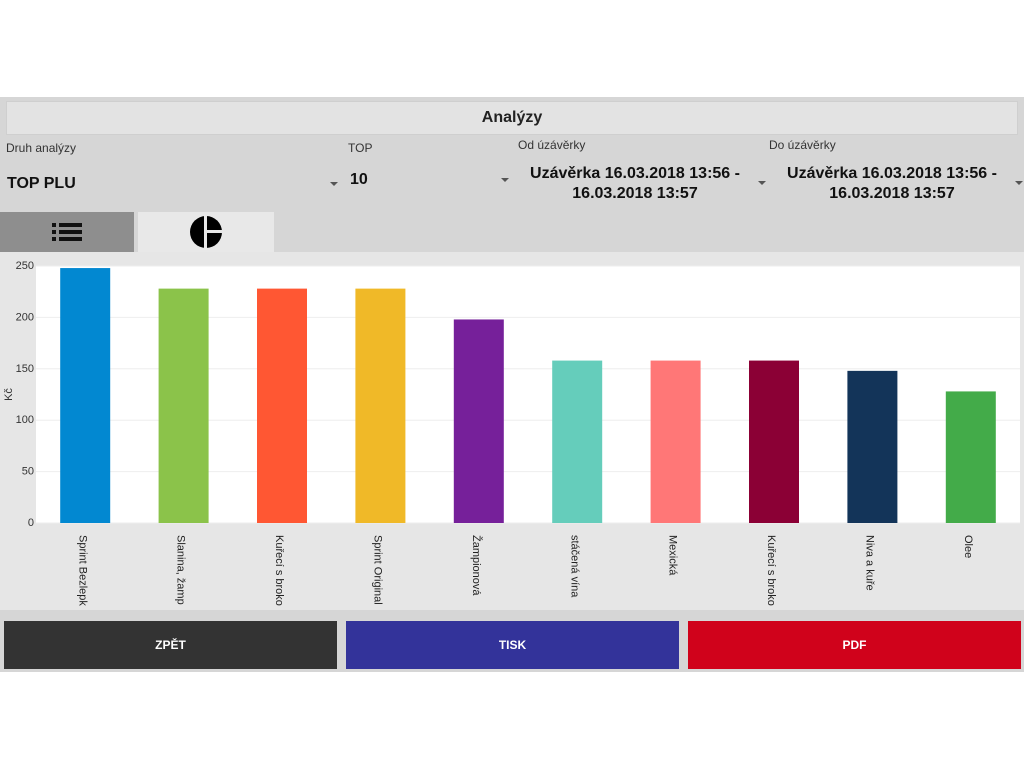 This screenshot has height=768, width=1024. Describe the element at coordinates (181, 570) in the screenshot. I see `x-tick-label: Slanina, žamp` at that location.